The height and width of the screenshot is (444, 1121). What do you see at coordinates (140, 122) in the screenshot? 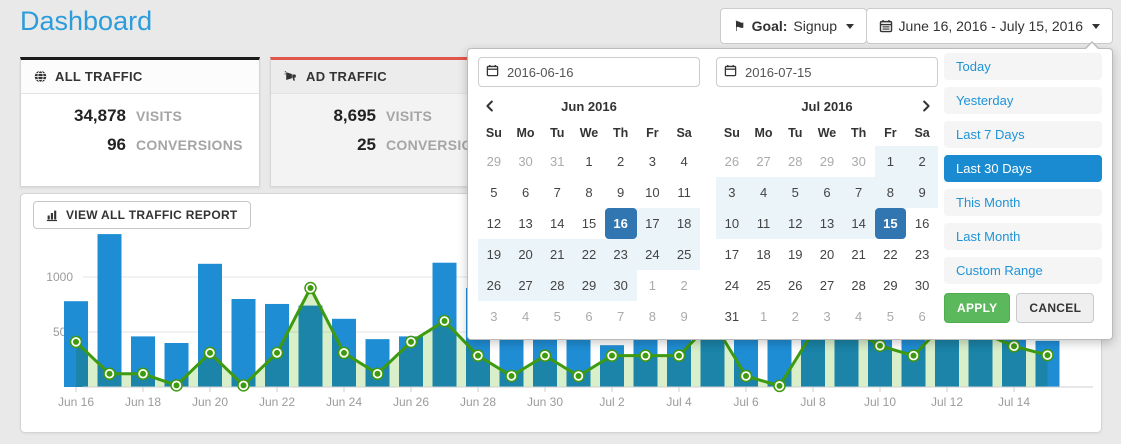
I see `card-all-traffic: ALL TRAFFIC 34,878 VISITS 96 CONVERSIONS` at bounding box center [140, 122].